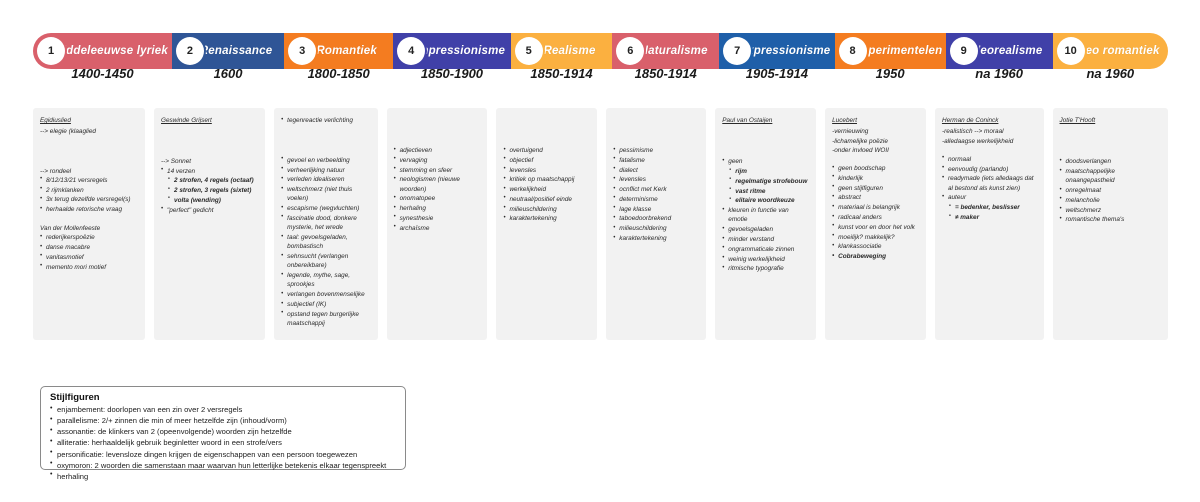 The image size is (1200, 502). I want to click on list-item: 2 strofen, 4 regels (octaaf), so click(213, 180).